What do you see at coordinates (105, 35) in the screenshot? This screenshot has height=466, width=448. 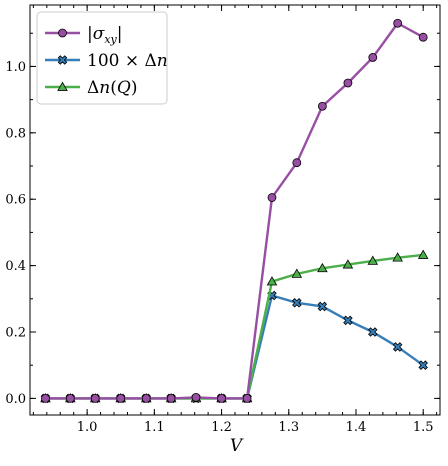 I see `legend-label: |σxy|` at bounding box center [105, 35].